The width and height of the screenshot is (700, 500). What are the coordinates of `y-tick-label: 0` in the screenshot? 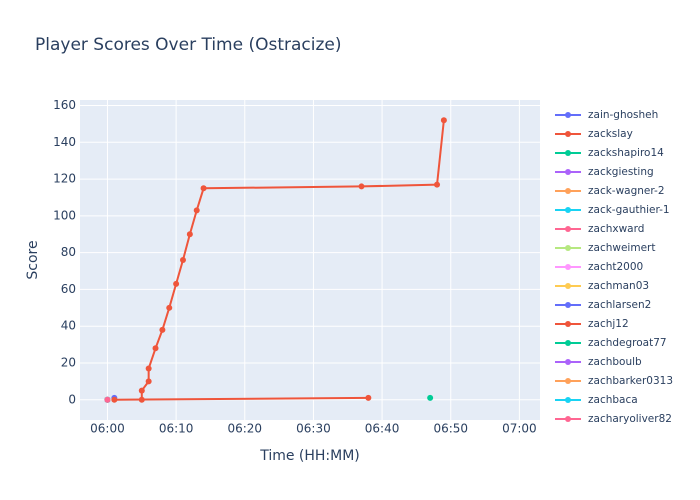 It's located at (72, 399).